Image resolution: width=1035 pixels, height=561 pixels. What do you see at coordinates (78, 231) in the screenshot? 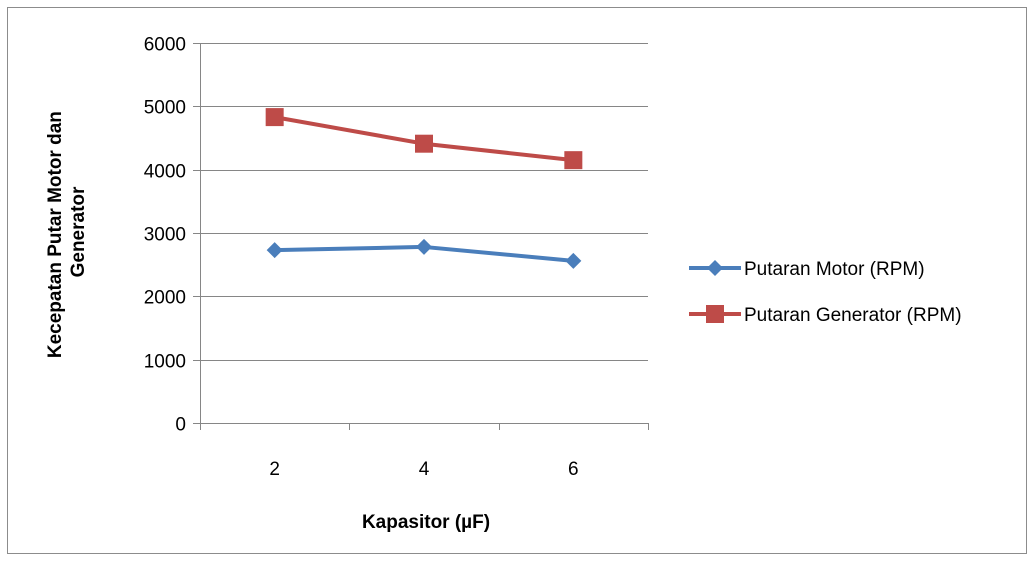
I see `y-axis-title-line-2: Generator` at bounding box center [78, 231].